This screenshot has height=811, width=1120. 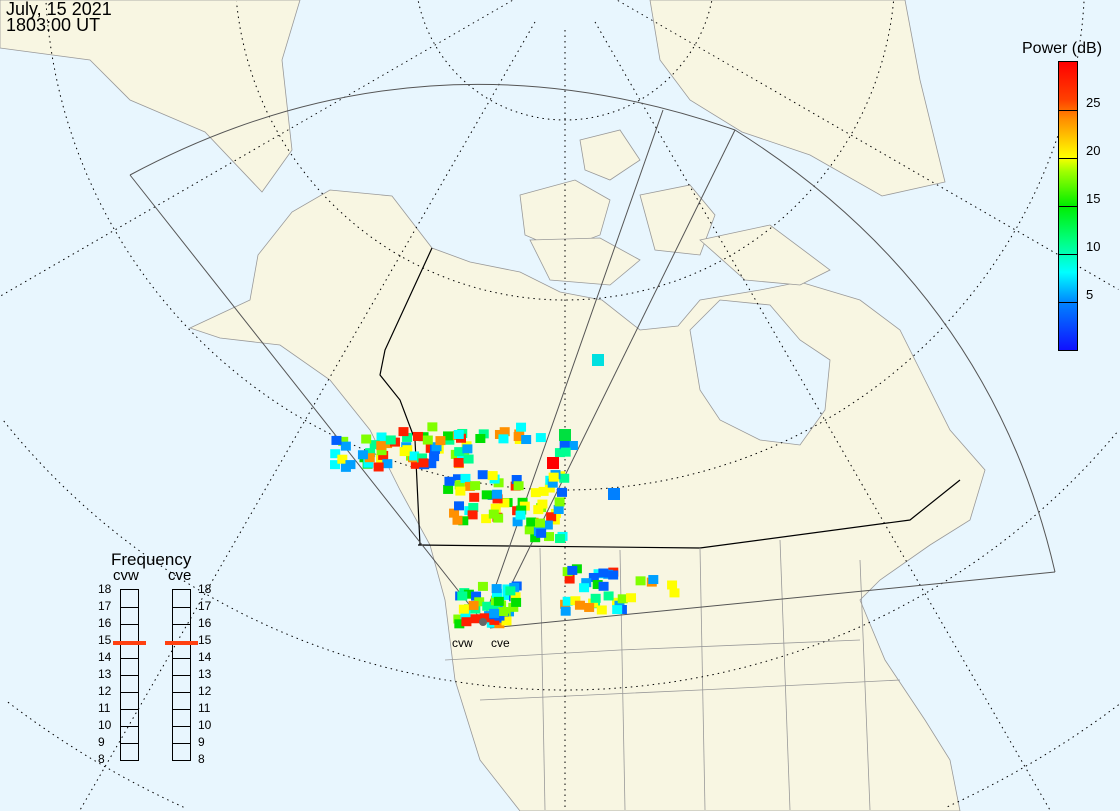 I want to click on frequency-label-right: 11, so click(x=204, y=708).